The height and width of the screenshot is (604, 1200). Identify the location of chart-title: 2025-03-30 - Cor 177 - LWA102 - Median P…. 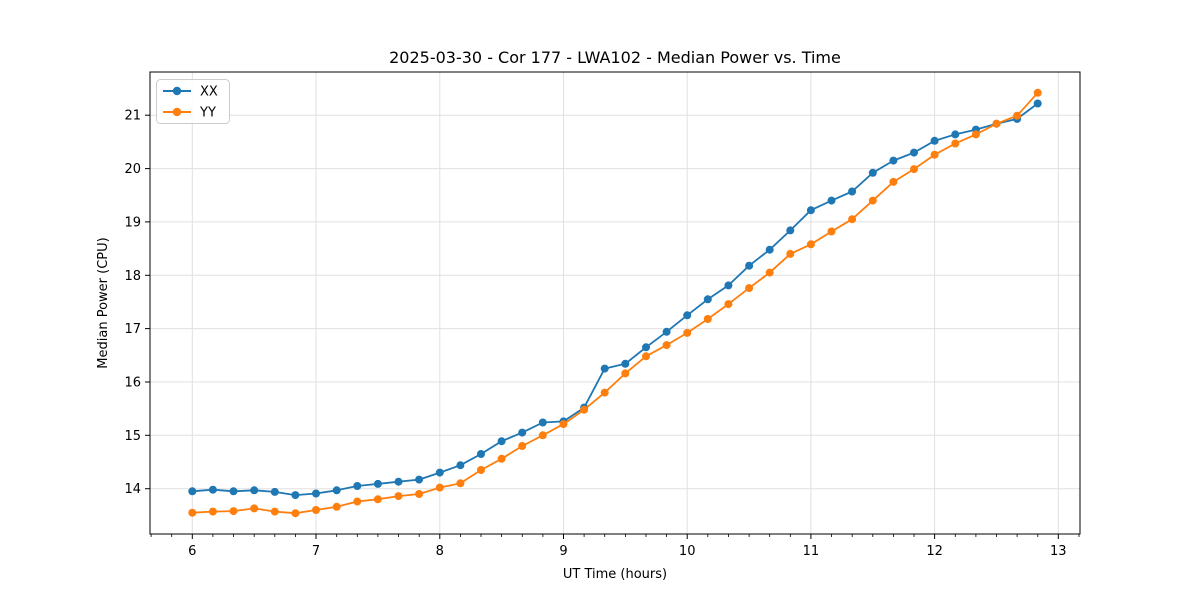
(615, 57).